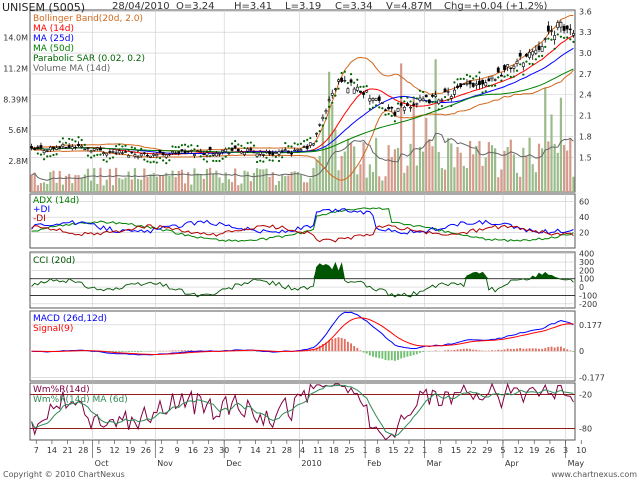  What do you see at coordinates (584, 233) in the screenshot?
I see `adx-tick-label: 20` at bounding box center [584, 233].